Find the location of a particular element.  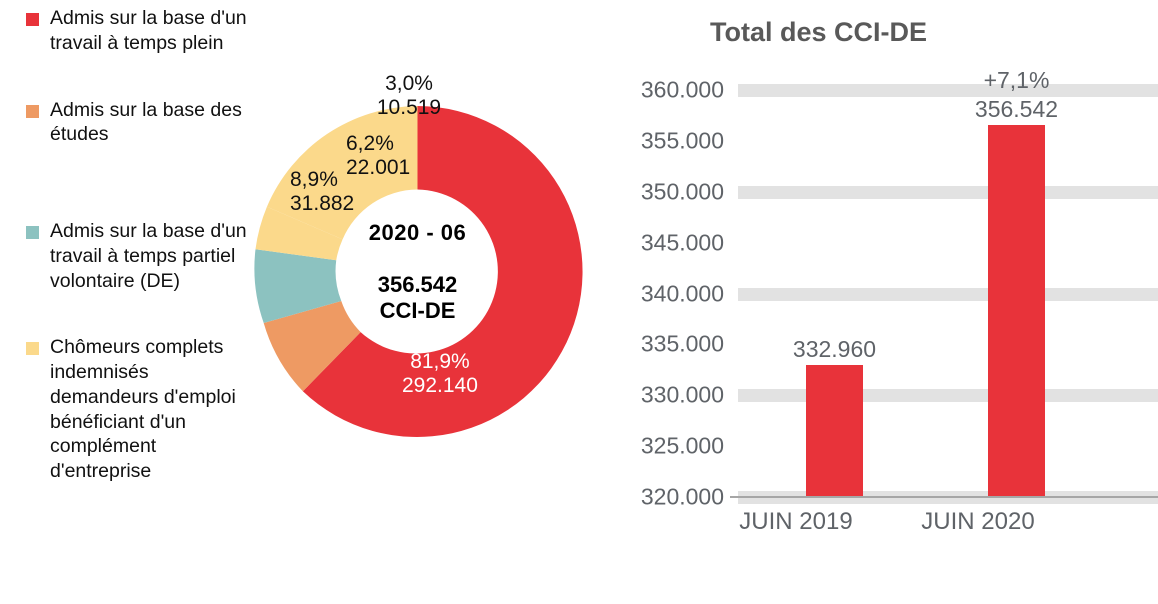

bar-juin-2019 is located at coordinates (834, 431).